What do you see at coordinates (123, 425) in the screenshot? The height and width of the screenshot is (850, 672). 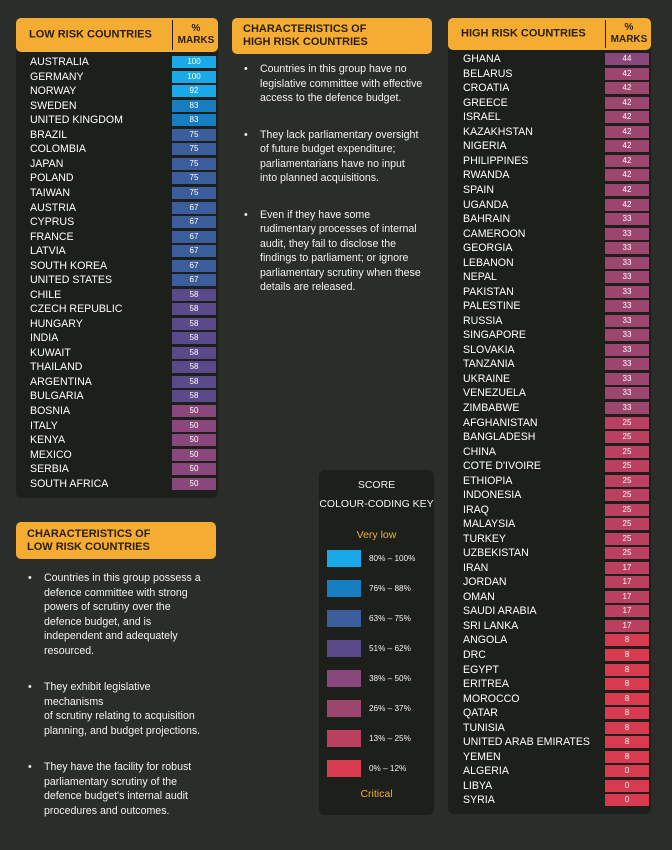 I see `low-risk-row: ITALY 50` at bounding box center [123, 425].